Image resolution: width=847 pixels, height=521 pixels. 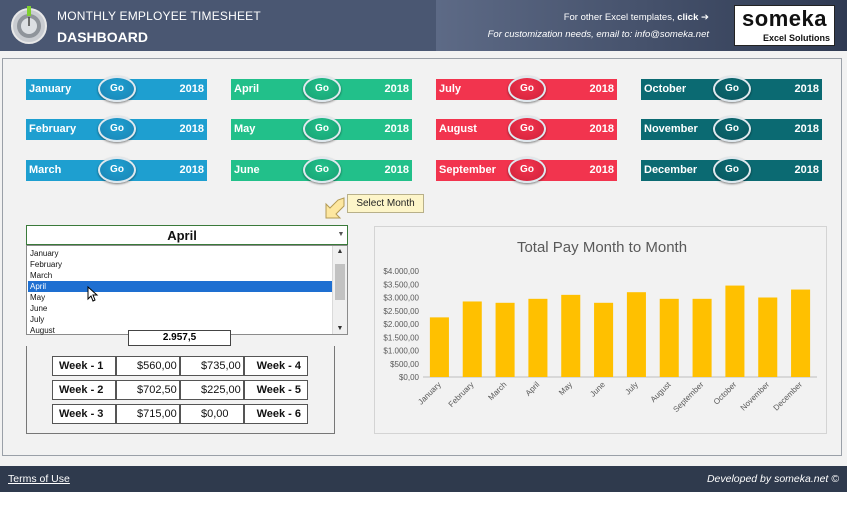 I want to click on week-value: $225,00, so click(x=212, y=390).